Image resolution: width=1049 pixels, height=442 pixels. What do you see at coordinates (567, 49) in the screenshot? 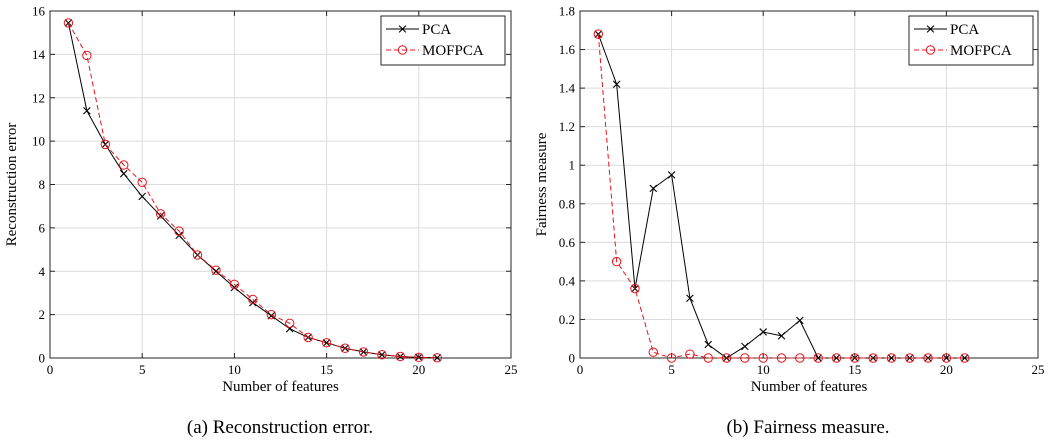
I see `y-tick-label: 1.6` at bounding box center [567, 49].